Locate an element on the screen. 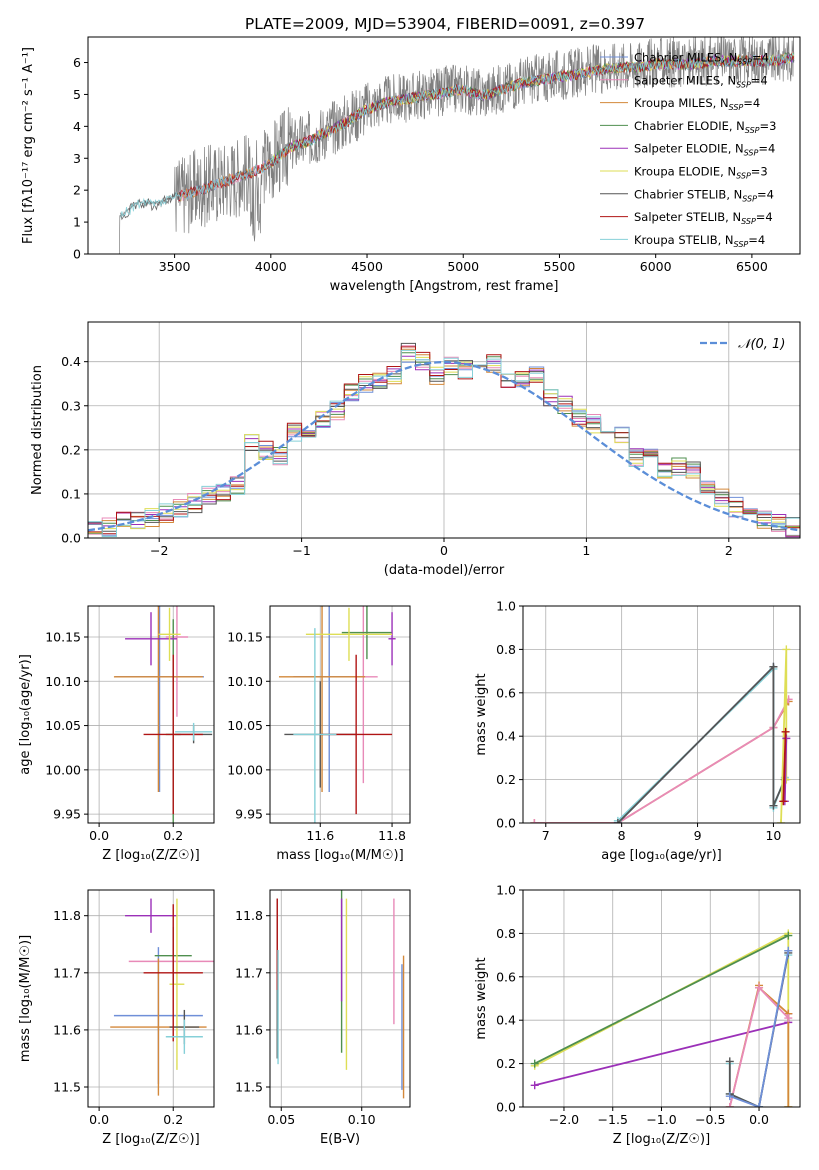 The height and width of the screenshot is (1170, 819). x-tick-label: 5000 is located at coordinates (463, 266).